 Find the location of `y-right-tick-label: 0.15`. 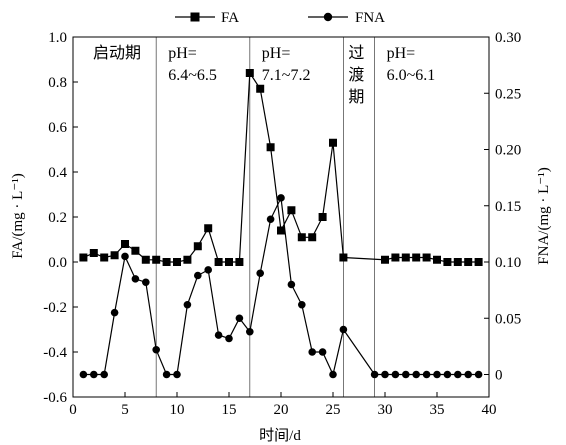

y-right-tick-label: 0.15 is located at coordinates (508, 207).